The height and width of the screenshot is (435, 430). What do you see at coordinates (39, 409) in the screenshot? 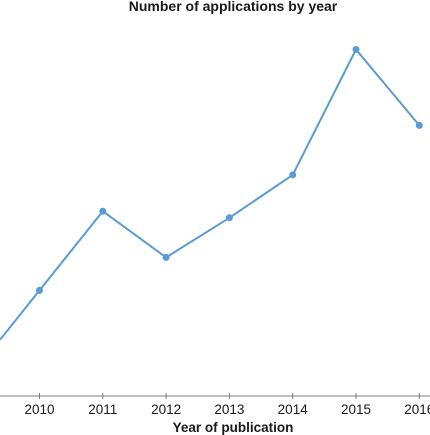
I see `x-tick-label-2010: 2010` at bounding box center [39, 409].